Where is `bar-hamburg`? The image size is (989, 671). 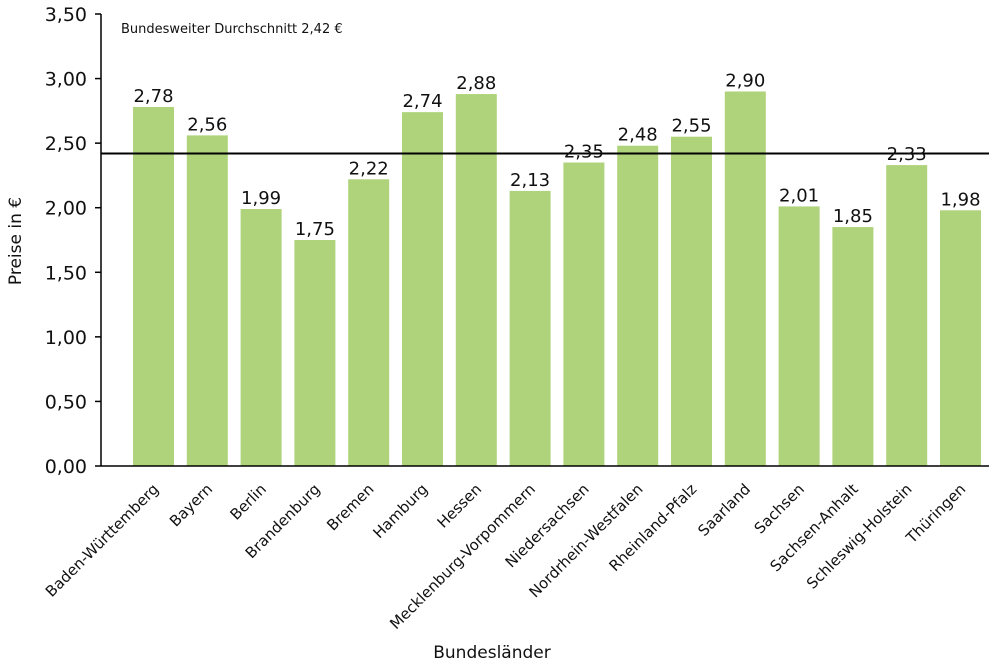
bar-hamburg is located at coordinates (422, 289).